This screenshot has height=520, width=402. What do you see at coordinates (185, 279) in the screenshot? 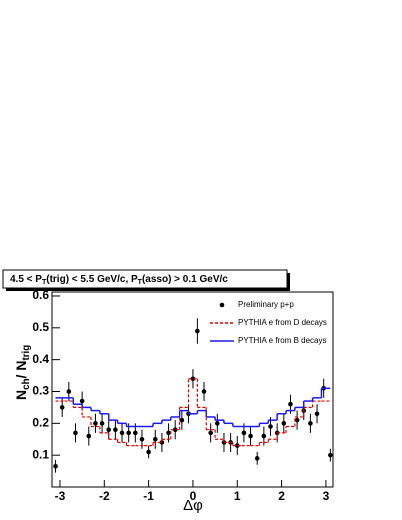
I see `text-part: (asso) > 0.1 GeV/c` at bounding box center [185, 279].